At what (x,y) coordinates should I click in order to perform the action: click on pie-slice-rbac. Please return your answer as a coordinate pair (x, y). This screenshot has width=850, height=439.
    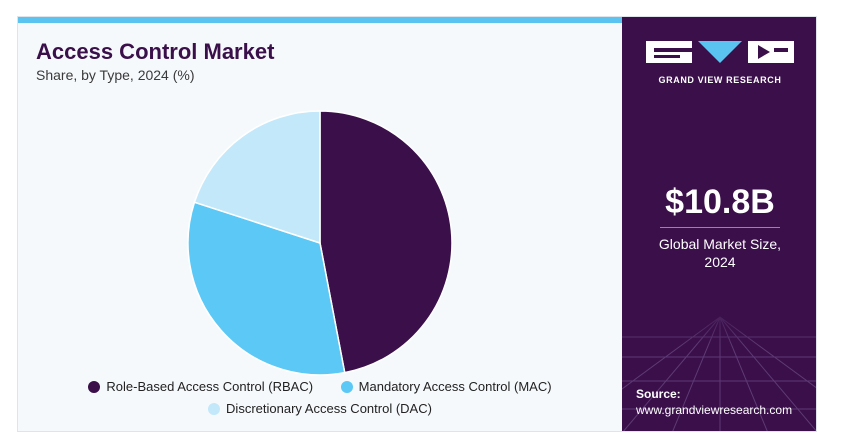
    Looking at the image, I should click on (386, 242).